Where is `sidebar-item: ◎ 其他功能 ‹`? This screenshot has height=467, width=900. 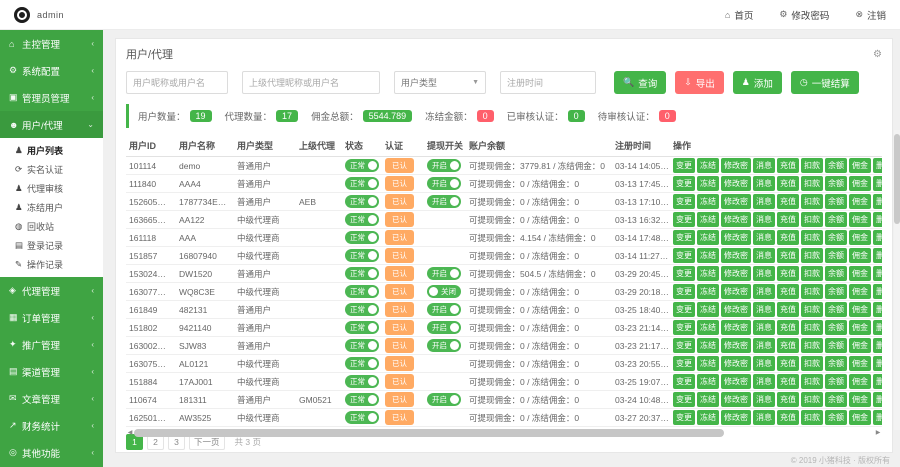 sidebar-item: ◎ 其他功能 ‹ is located at coordinates (51, 452).